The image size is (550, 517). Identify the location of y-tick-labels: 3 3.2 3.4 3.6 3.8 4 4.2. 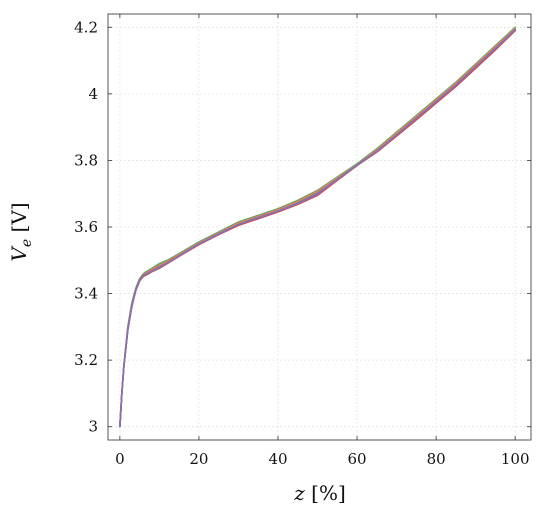
(86, 226).